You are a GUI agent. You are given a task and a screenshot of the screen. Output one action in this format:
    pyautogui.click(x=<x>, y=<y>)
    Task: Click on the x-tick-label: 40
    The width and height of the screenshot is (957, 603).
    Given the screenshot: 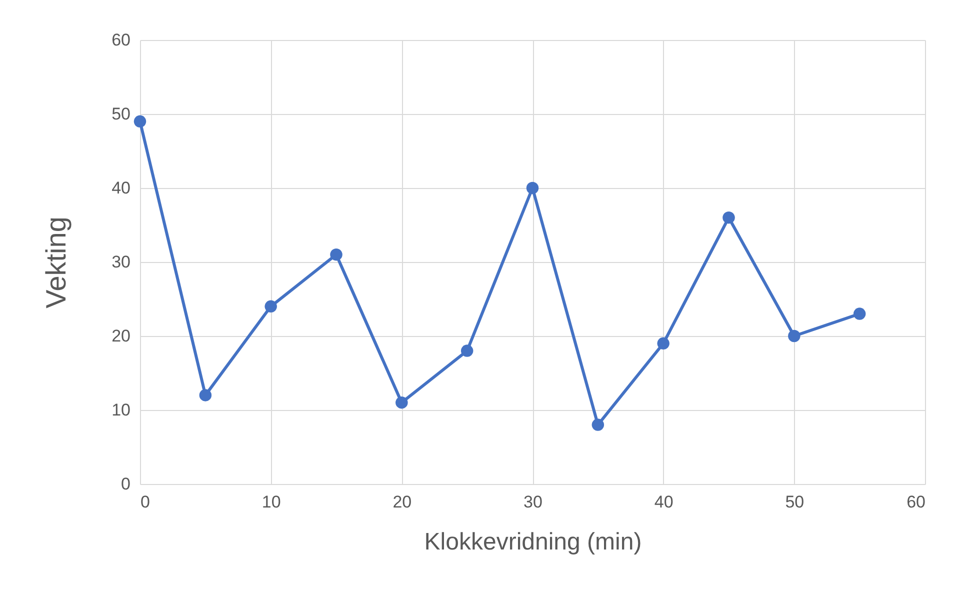 What is the action you would take?
    pyautogui.click(x=664, y=502)
    